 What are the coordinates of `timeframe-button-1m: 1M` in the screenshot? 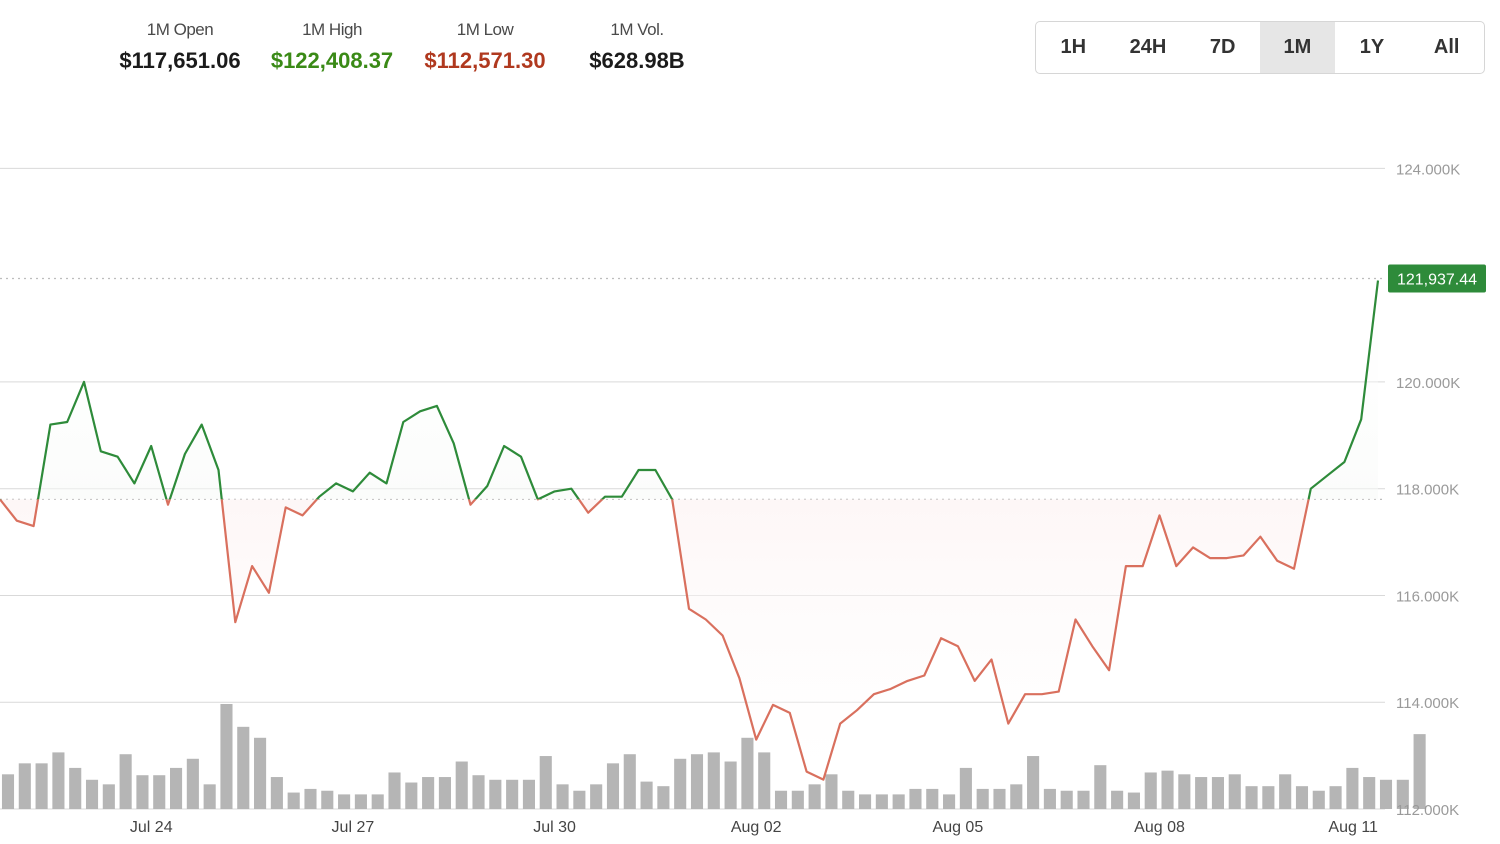 It's located at (1297, 47).